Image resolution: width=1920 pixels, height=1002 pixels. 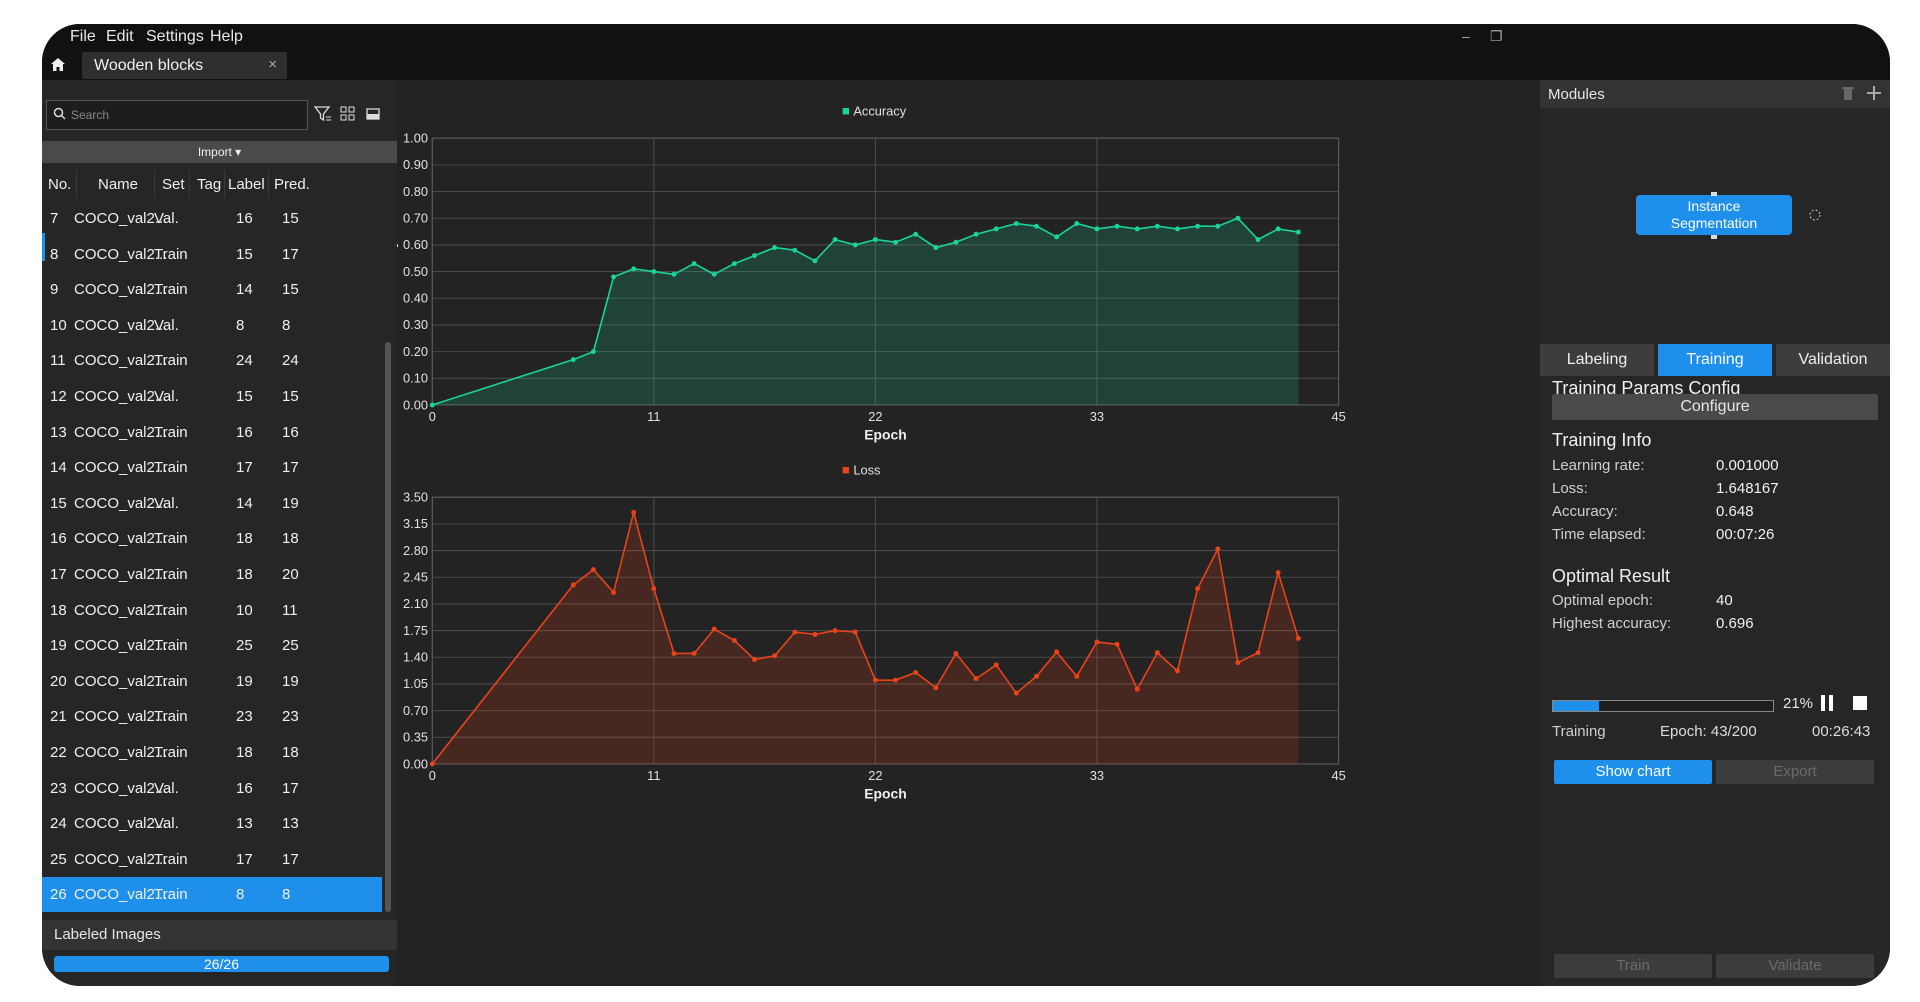 What do you see at coordinates (173, 184) in the screenshot?
I see `column-header-set: Set` at bounding box center [173, 184].